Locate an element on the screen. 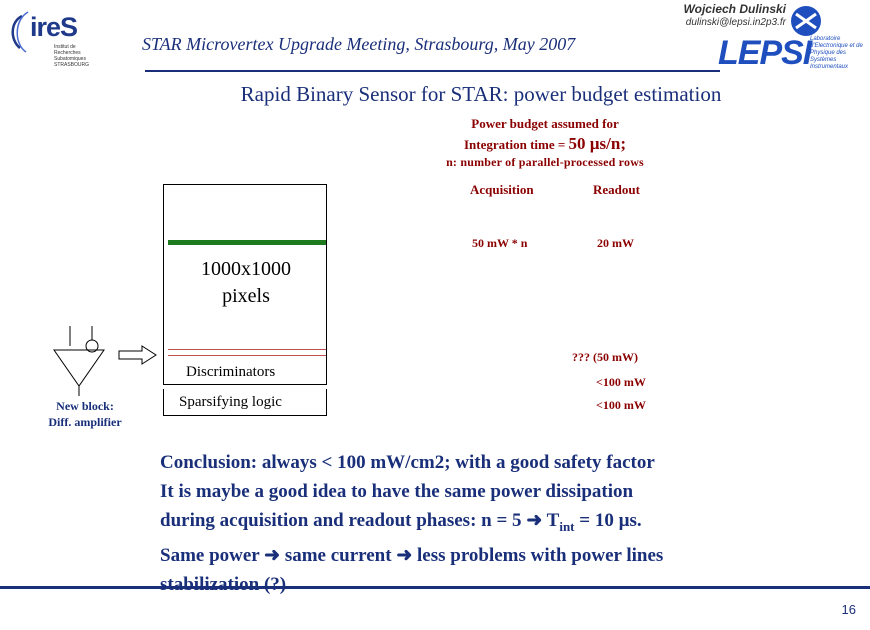  footer-divider is located at coordinates (435, 587).